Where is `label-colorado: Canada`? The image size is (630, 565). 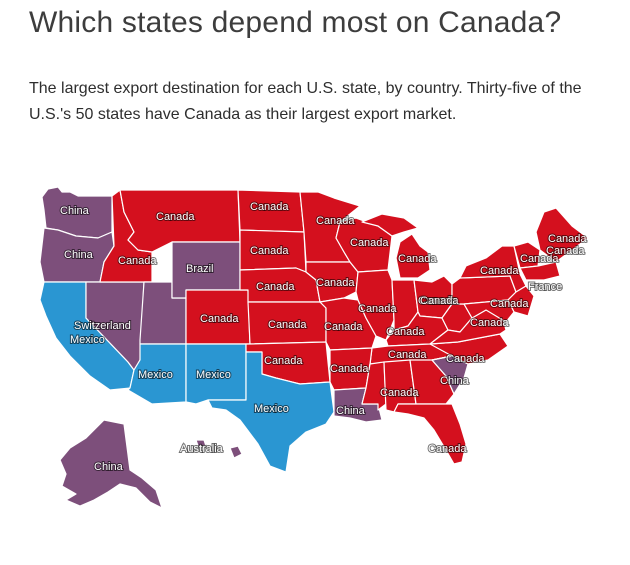
label-colorado: Canada is located at coordinates (219, 319).